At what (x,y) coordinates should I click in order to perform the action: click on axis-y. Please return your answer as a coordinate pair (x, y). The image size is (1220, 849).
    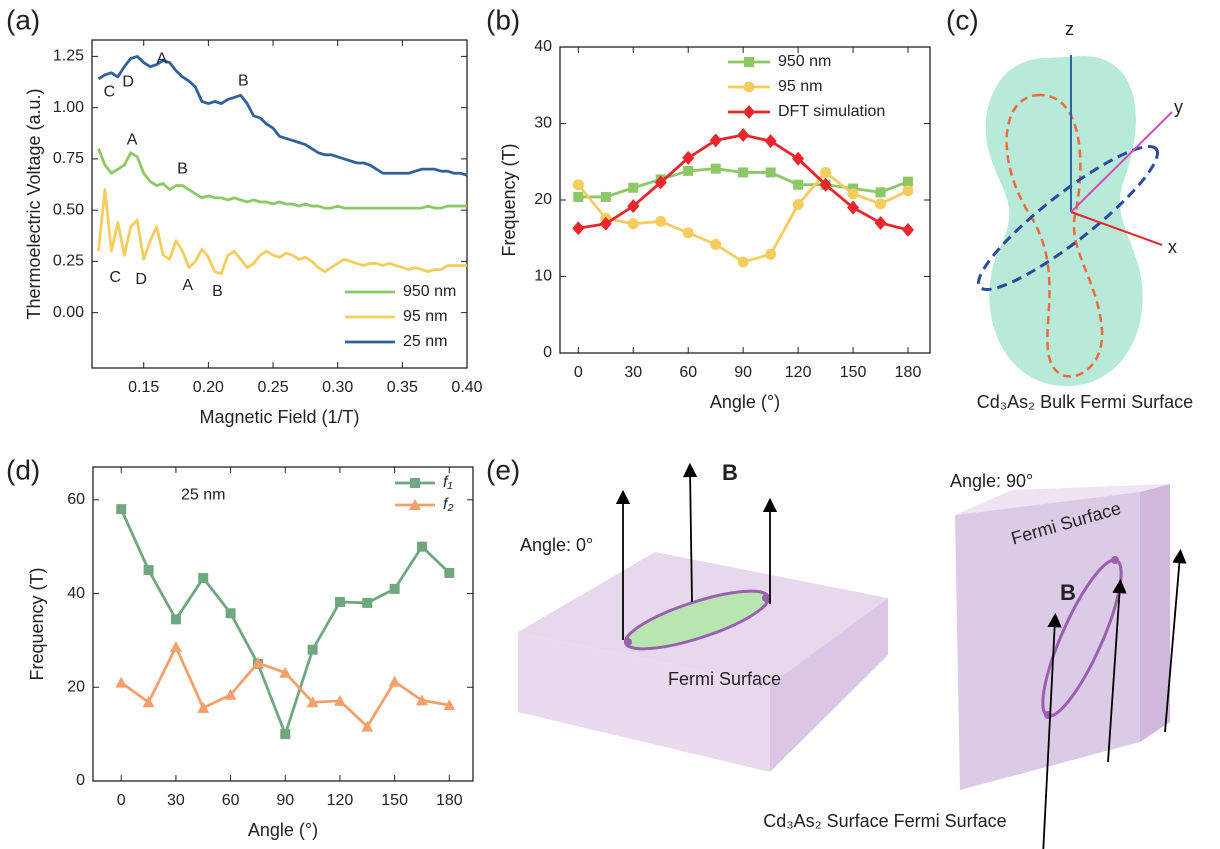
    Looking at the image, I should click on (1121, 162).